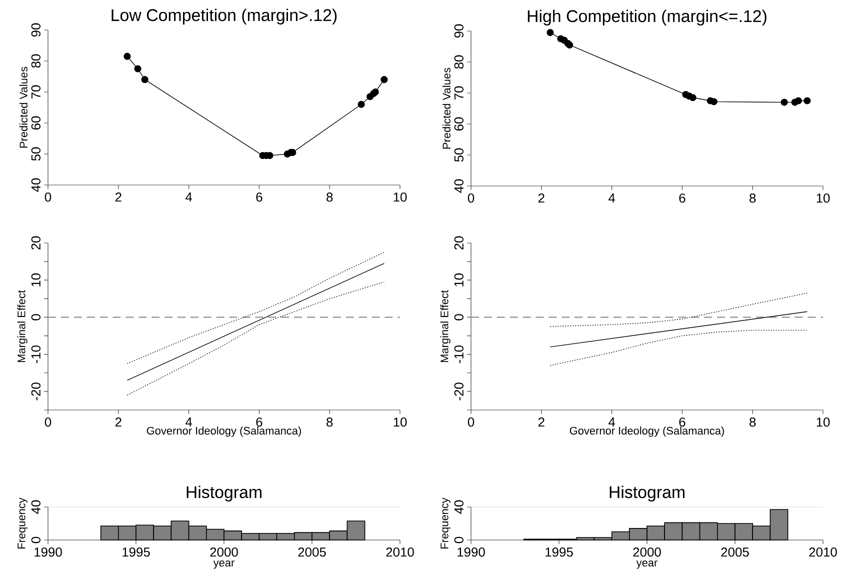  I want to click on chart-title: High Competition (margin<=.12), so click(647, 18).